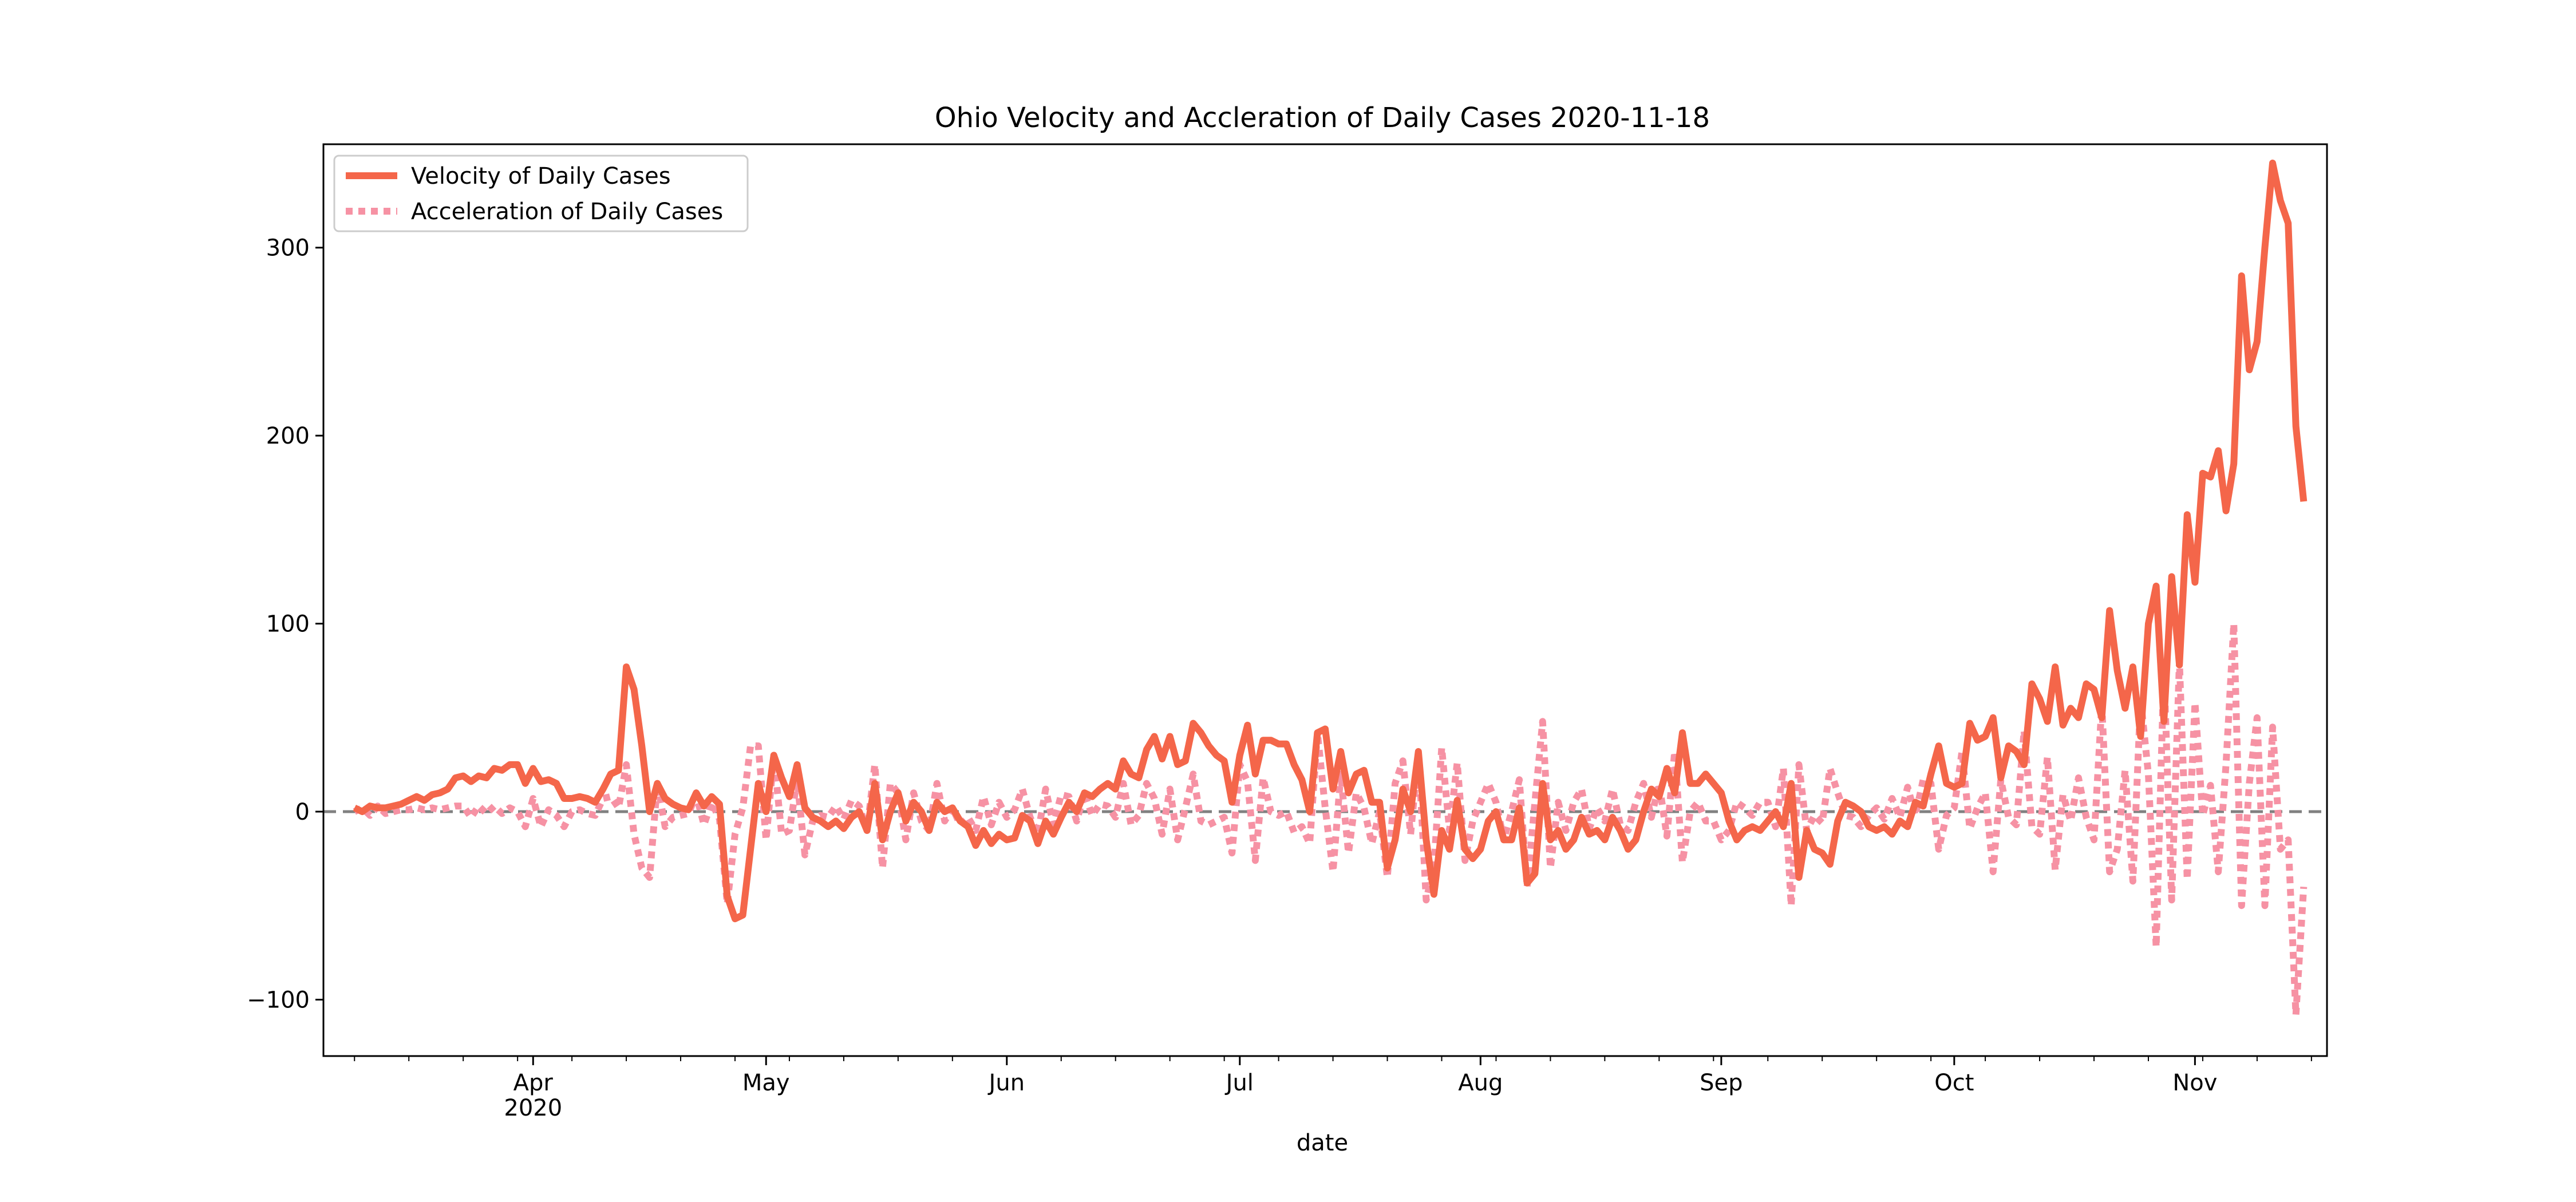 The width and height of the screenshot is (2576, 1202). I want to click on x-tick-label: Aug, so click(1480, 1083).